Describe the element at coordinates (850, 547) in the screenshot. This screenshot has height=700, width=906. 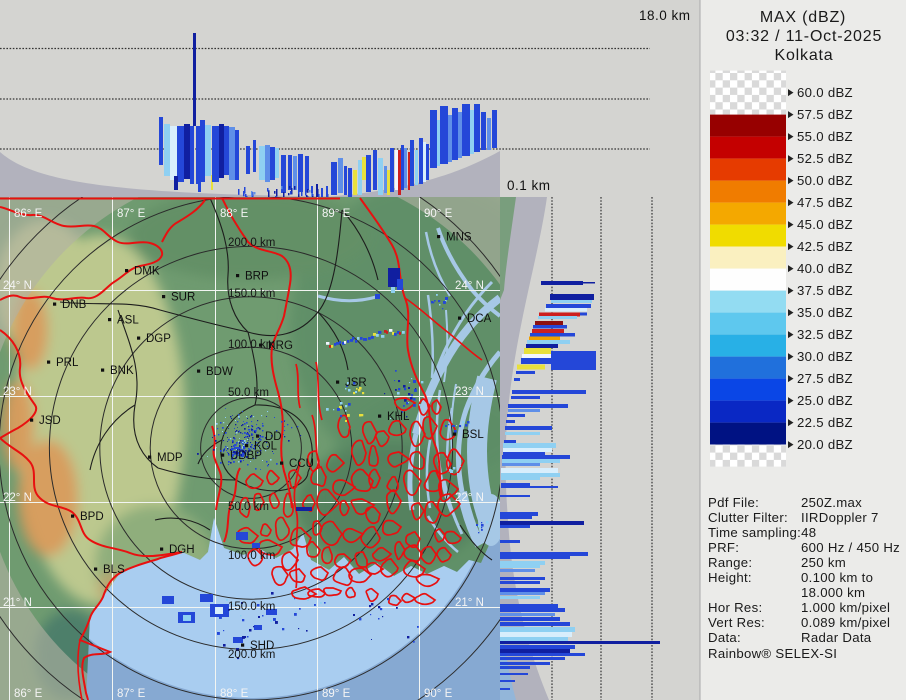
I see `svg-text: 600 Hz / 450 Hz` at that location.